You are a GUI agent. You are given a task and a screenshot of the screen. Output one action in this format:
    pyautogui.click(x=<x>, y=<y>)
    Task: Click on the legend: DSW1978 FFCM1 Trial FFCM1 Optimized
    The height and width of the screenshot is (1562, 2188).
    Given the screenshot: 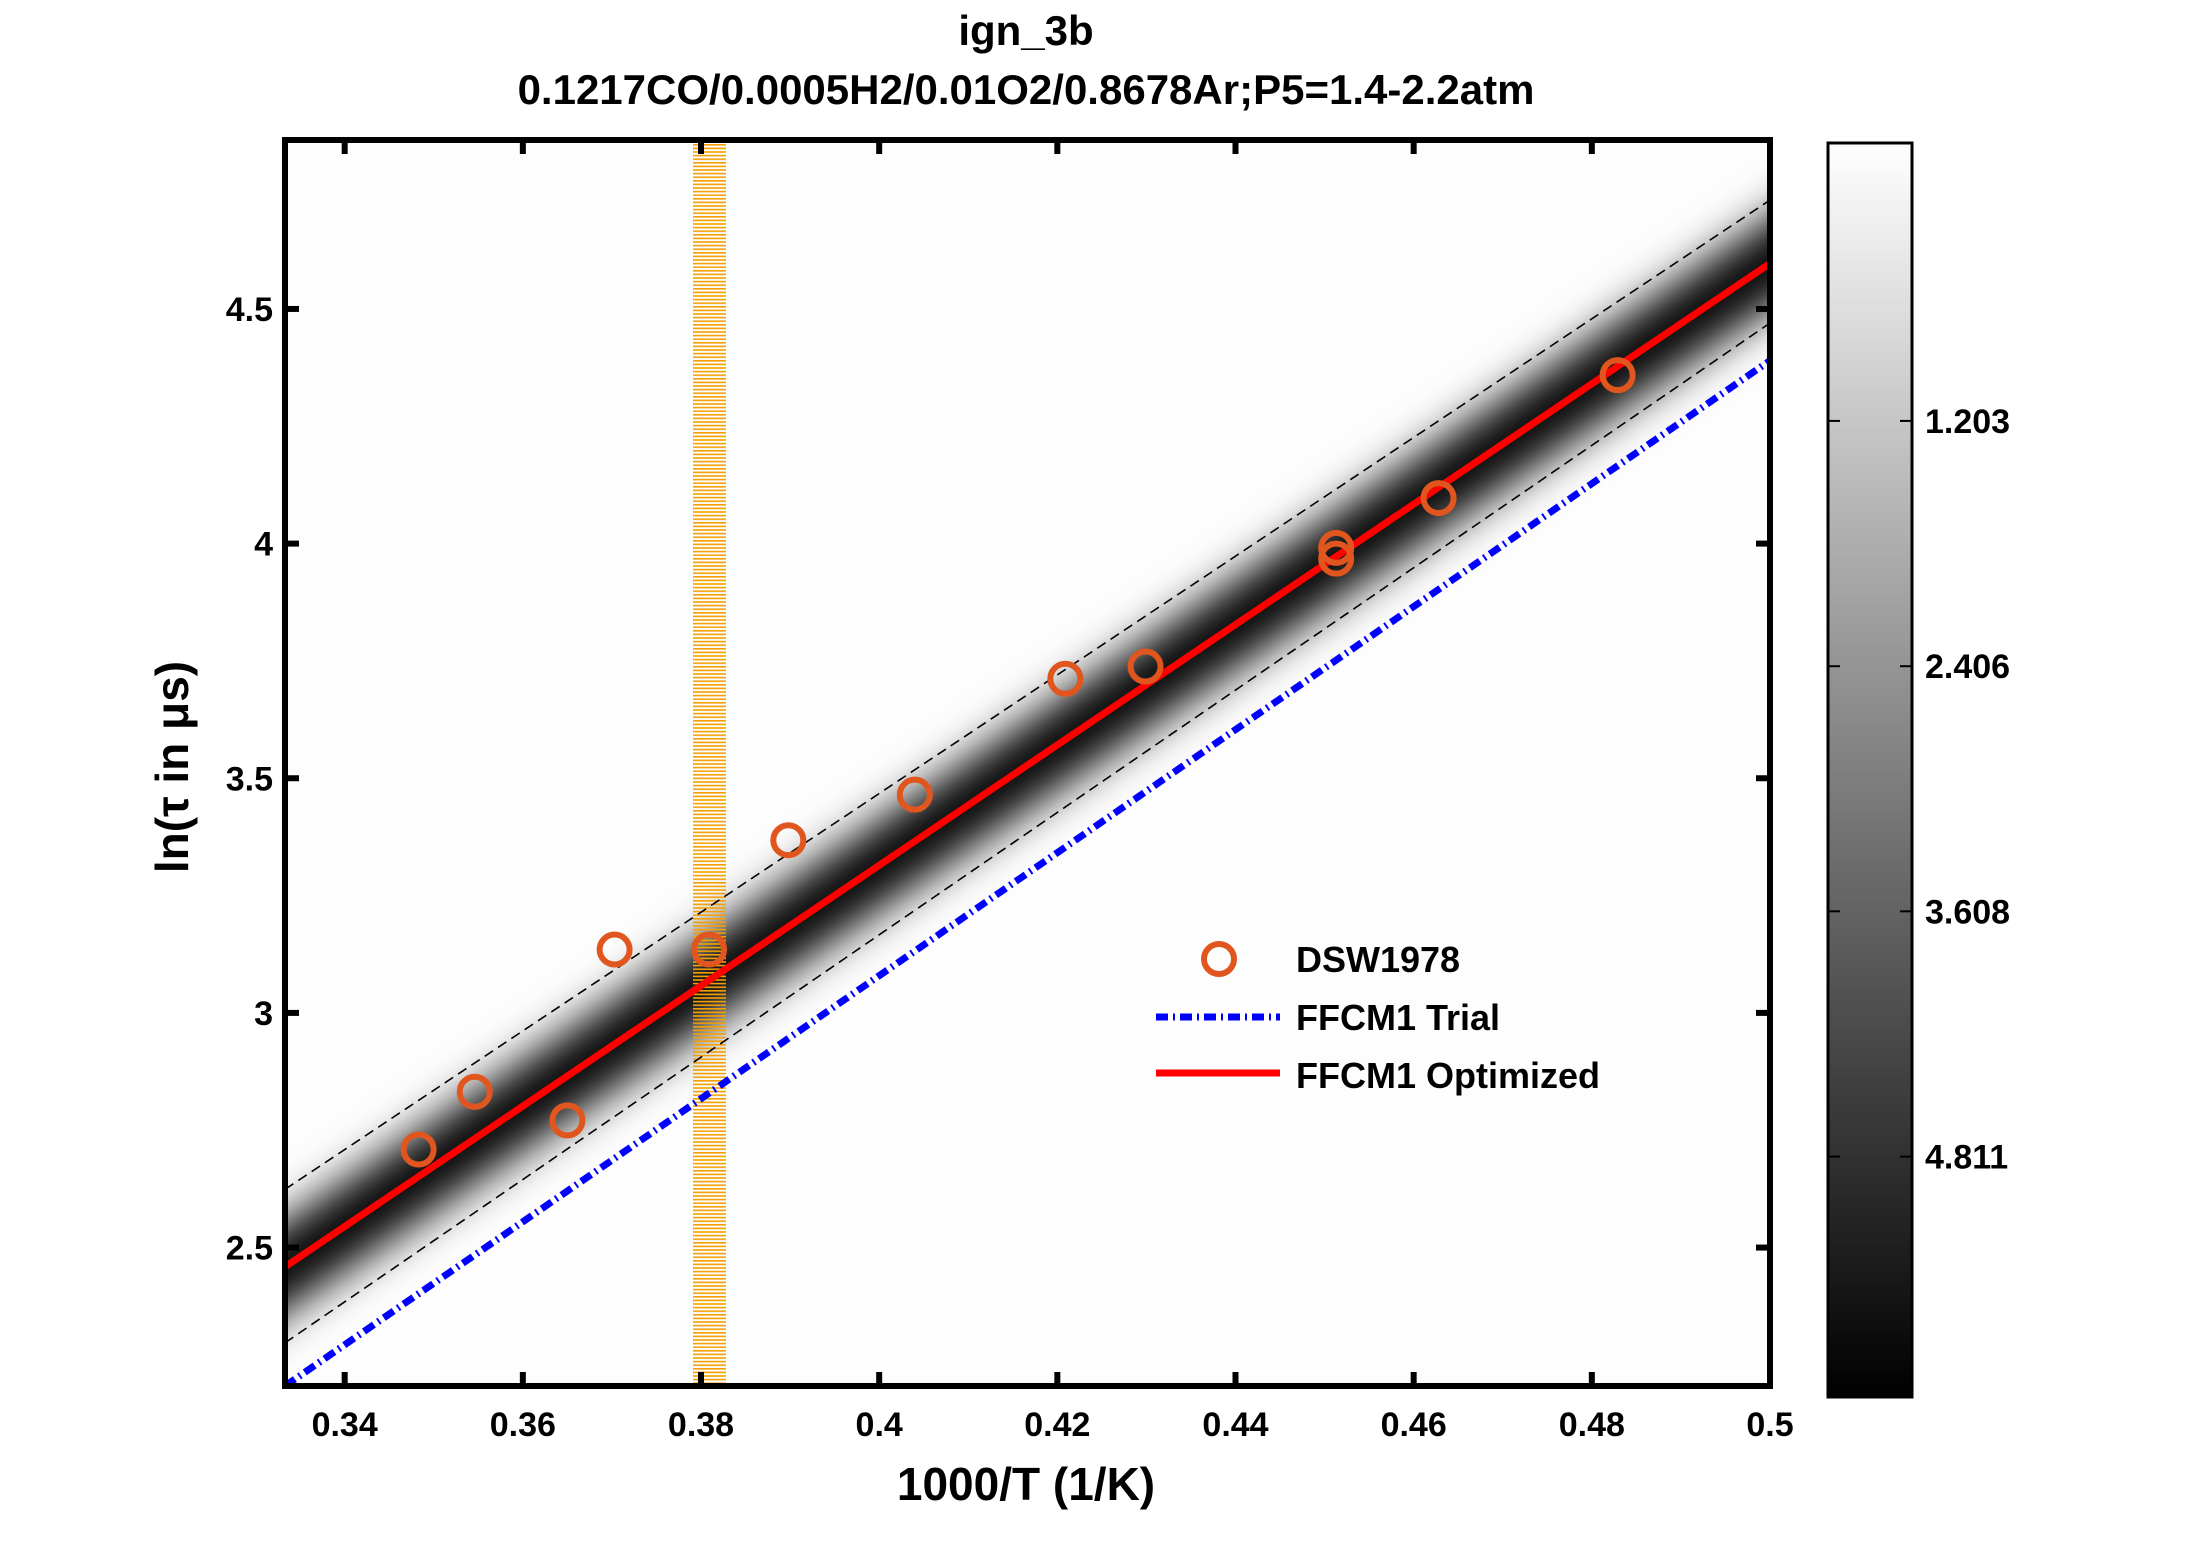 What is the action you would take?
    pyautogui.click(x=1378, y=1017)
    